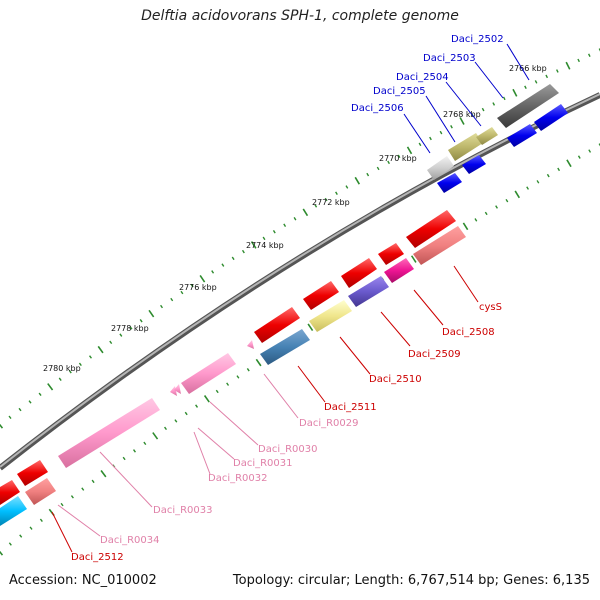  I want to click on gene-label: Daci_R0030, so click(288, 449).